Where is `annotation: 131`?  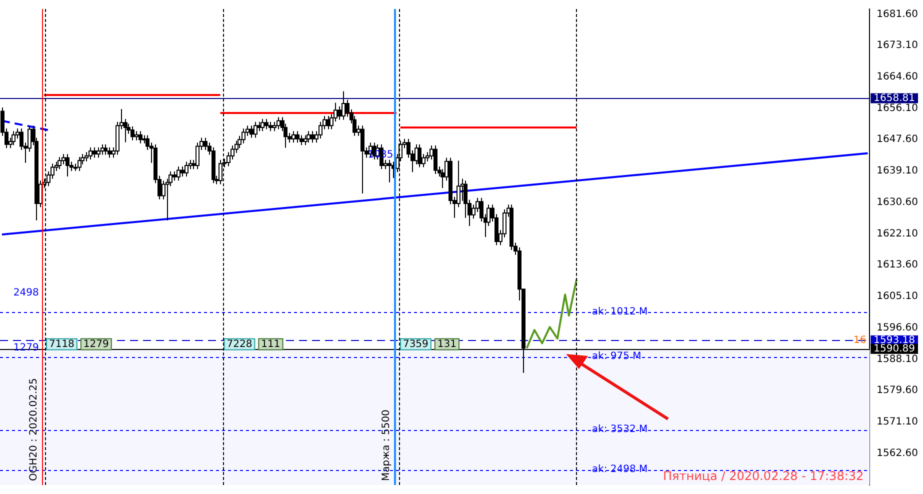 annotation: 131 is located at coordinates (447, 344).